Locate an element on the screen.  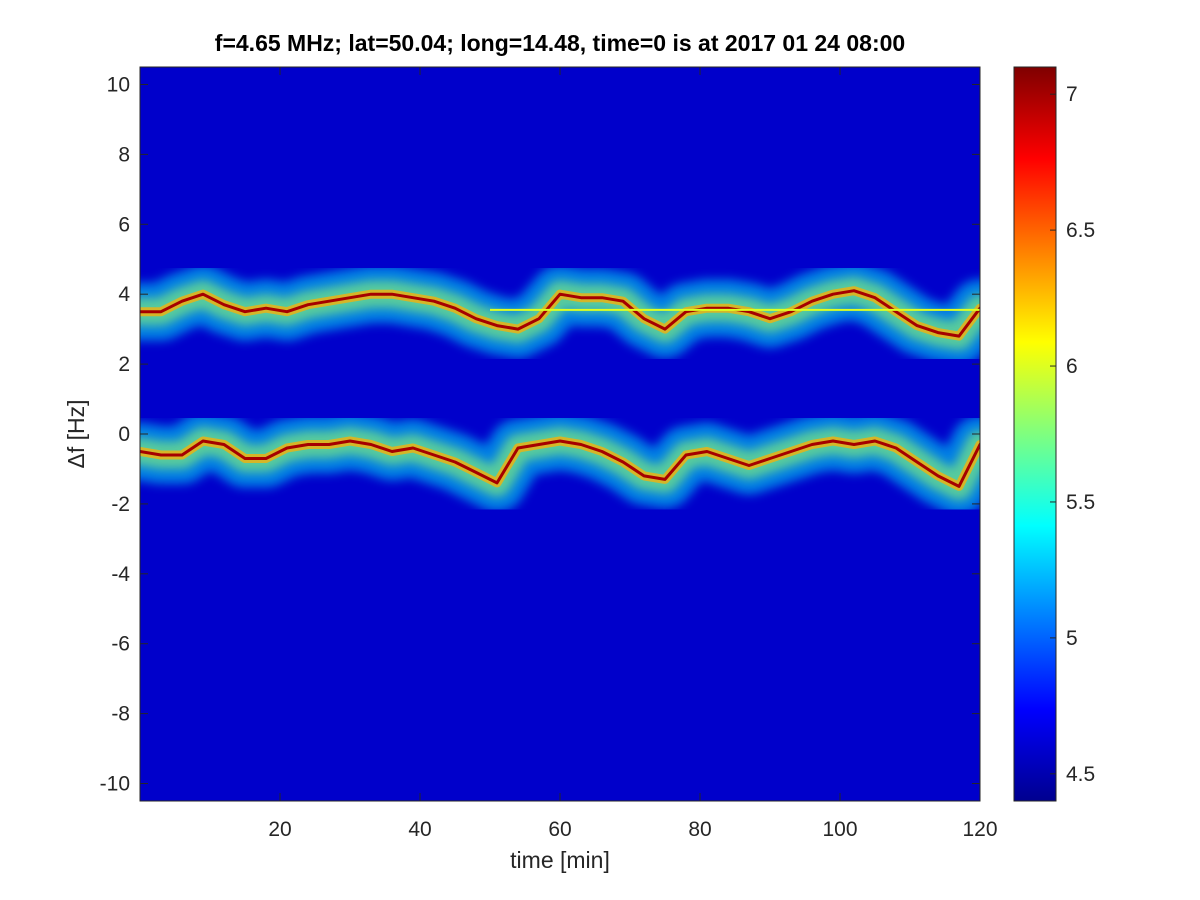
y-tick-label: 6 is located at coordinates (124, 224).